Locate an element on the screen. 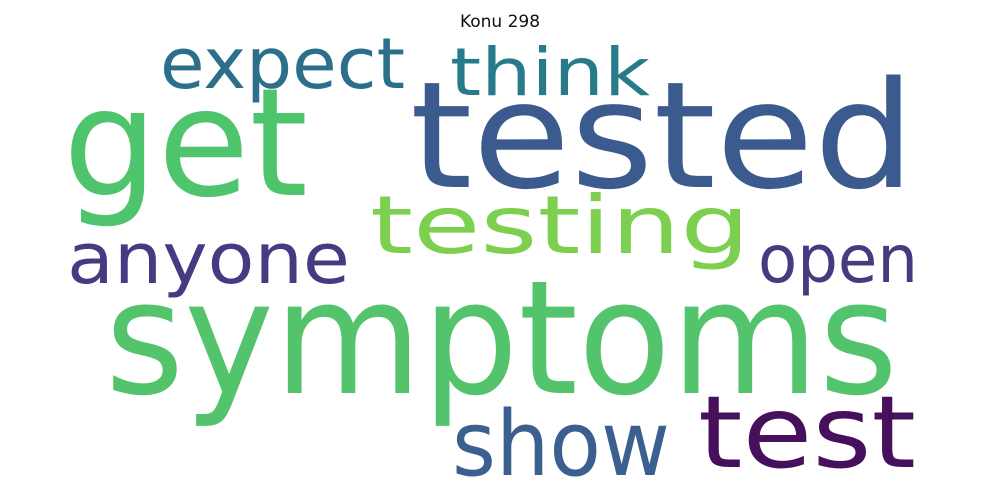 This screenshot has width=1000, height=500. word-get: get is located at coordinates (185, 144).